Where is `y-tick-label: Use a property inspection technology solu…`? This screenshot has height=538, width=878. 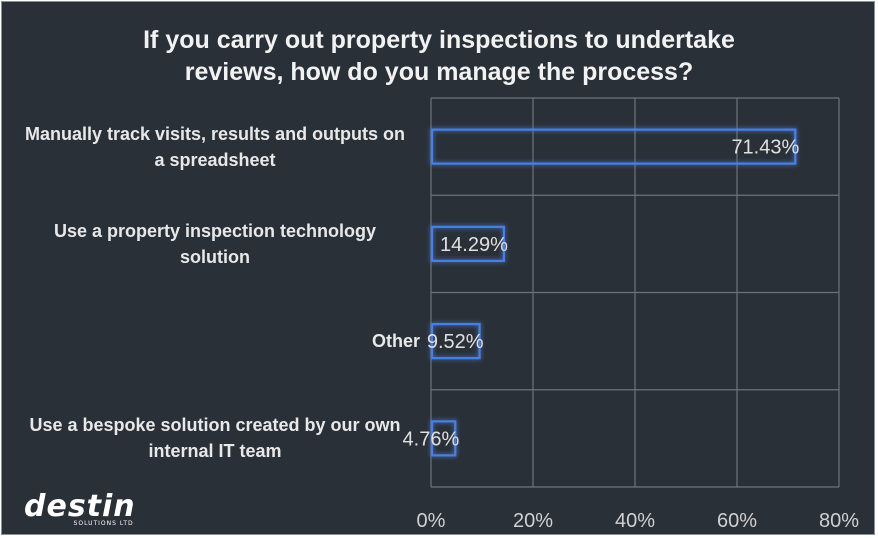
y-tick-label: Use a property inspection technology solu… is located at coordinates (215, 243).